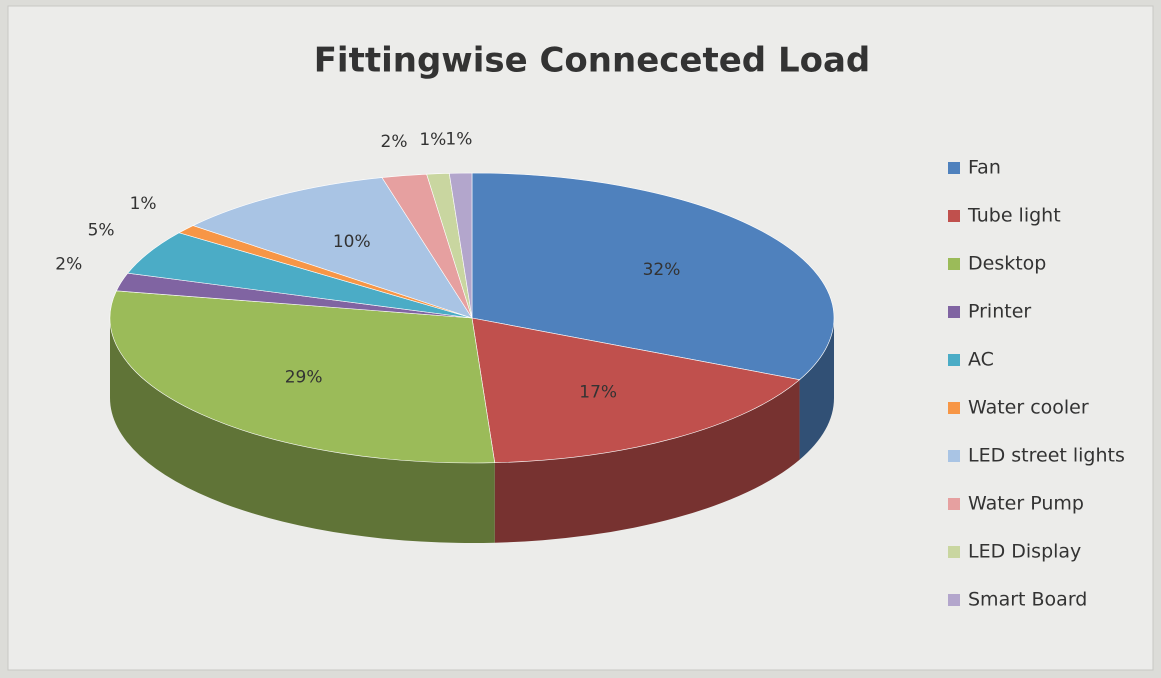 The width and height of the screenshot is (1161, 678). I want to click on chart-title: Fittingwise Conneceted Load, so click(592, 61).